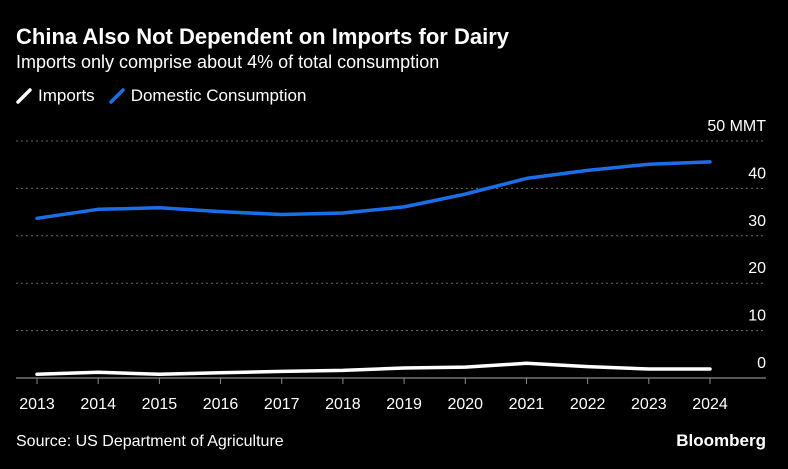 The width and height of the screenshot is (788, 469). What do you see at coordinates (757, 221) in the screenshot?
I see `y-tick-label-30: 30` at bounding box center [757, 221].